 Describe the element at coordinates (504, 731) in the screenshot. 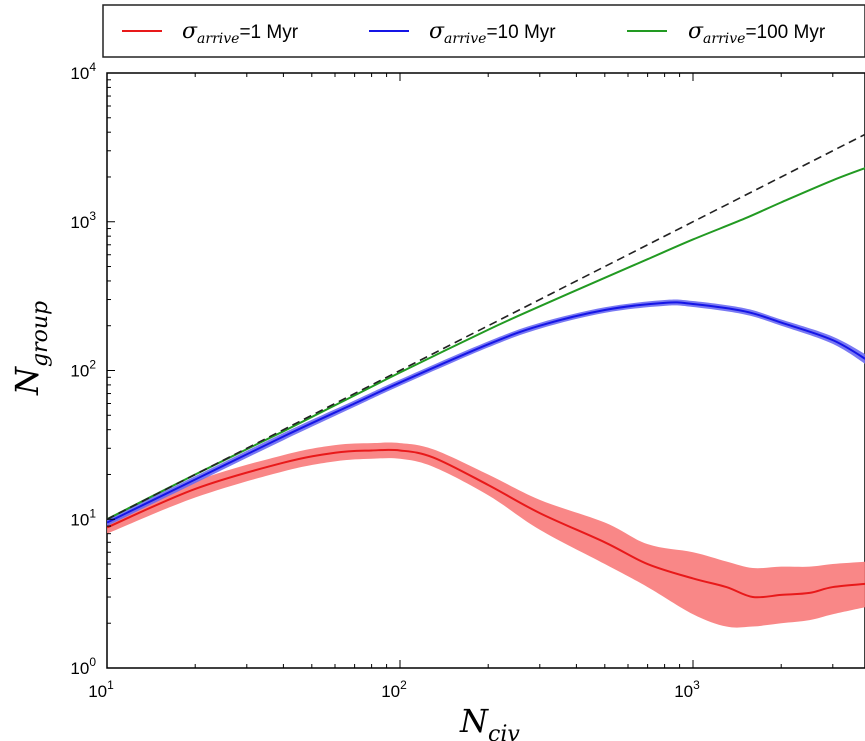

I see `x-axis-title-sub: civ` at that location.